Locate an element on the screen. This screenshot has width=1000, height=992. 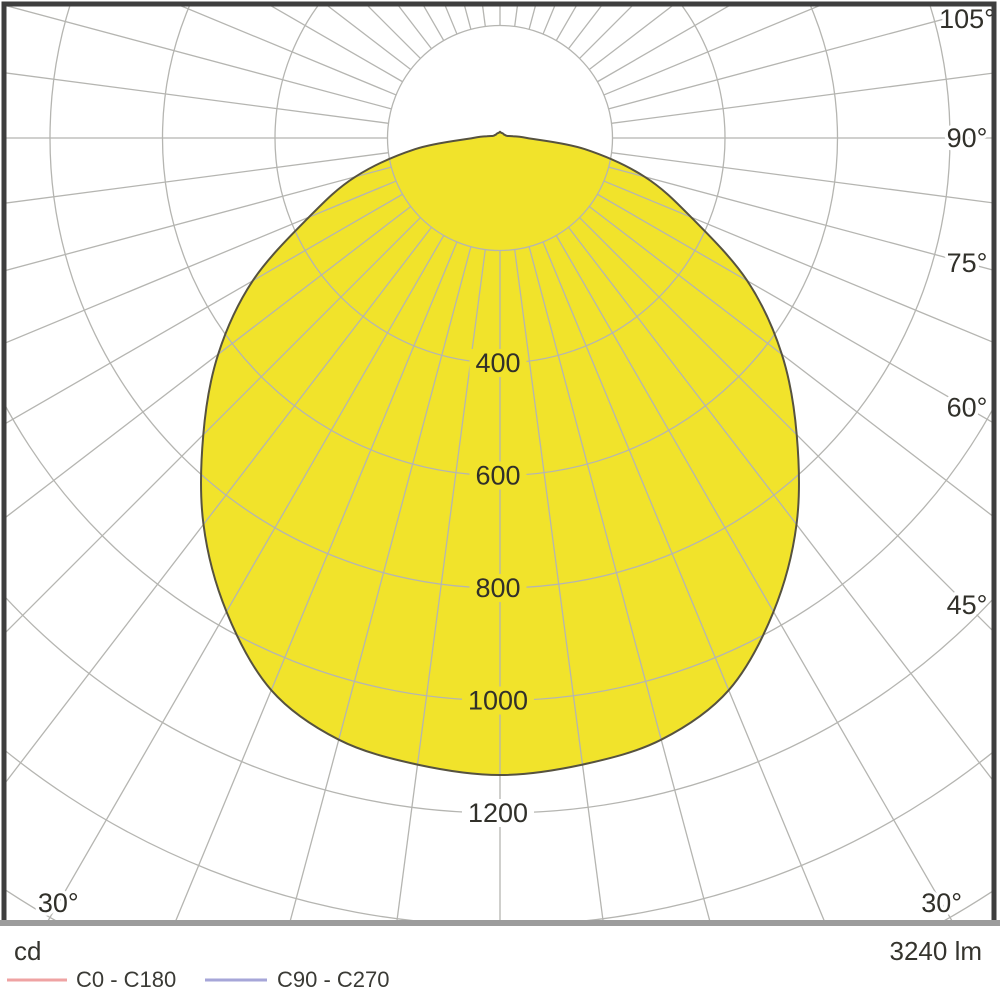
unit-label: cd is located at coordinates (27, 951).